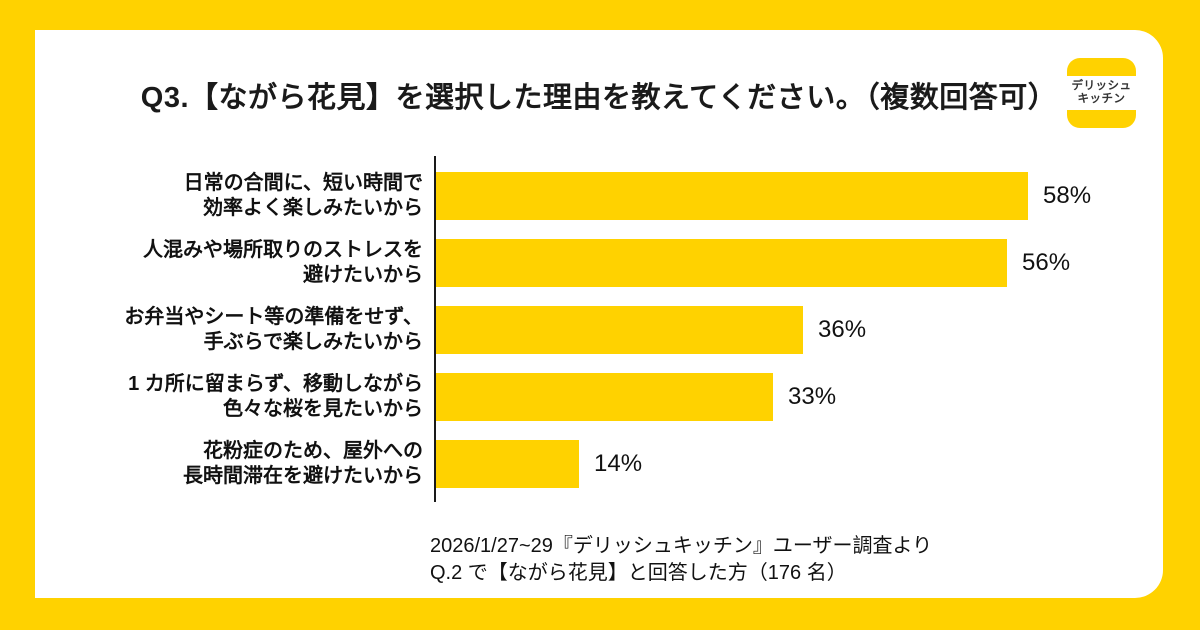 The image size is (1200, 630). I want to click on category-label: 1 カ所に留まらず、移動しながら 色々な桜を見たいから, so click(275, 396).